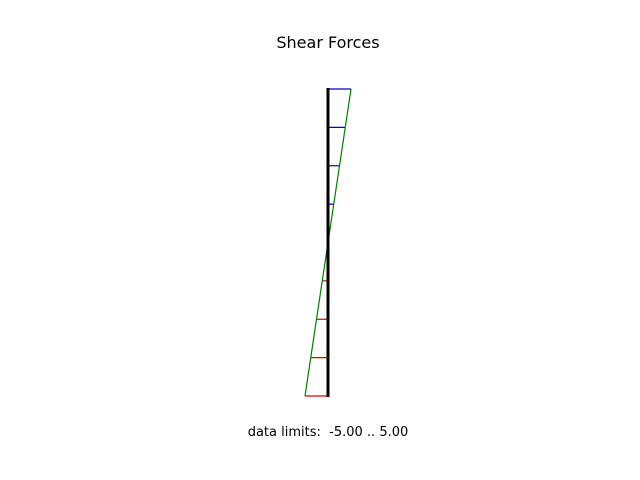 This screenshot has width=640, height=480. What do you see at coordinates (328, 242) in the screenshot?
I see `shear-ticks` at bounding box center [328, 242].